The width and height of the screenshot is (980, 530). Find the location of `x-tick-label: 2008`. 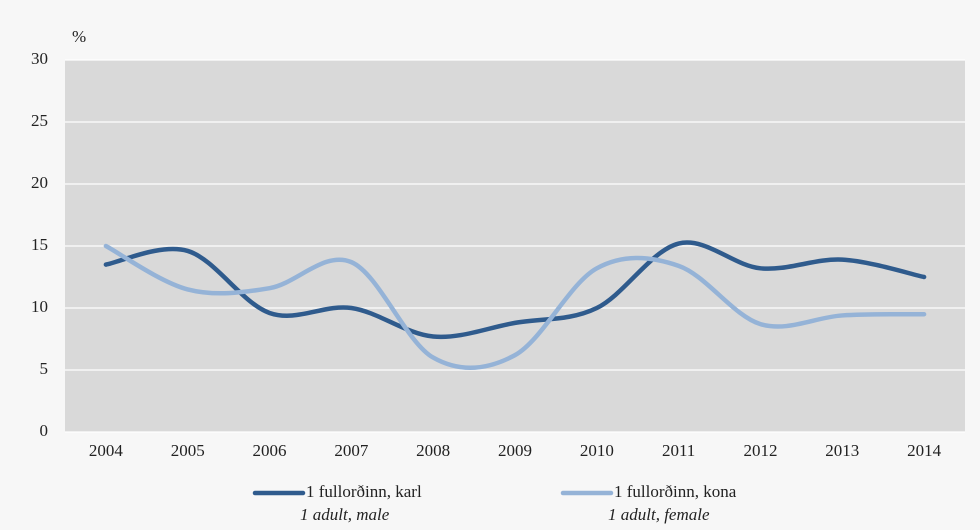

x-tick-label: 2008 is located at coordinates (433, 450).